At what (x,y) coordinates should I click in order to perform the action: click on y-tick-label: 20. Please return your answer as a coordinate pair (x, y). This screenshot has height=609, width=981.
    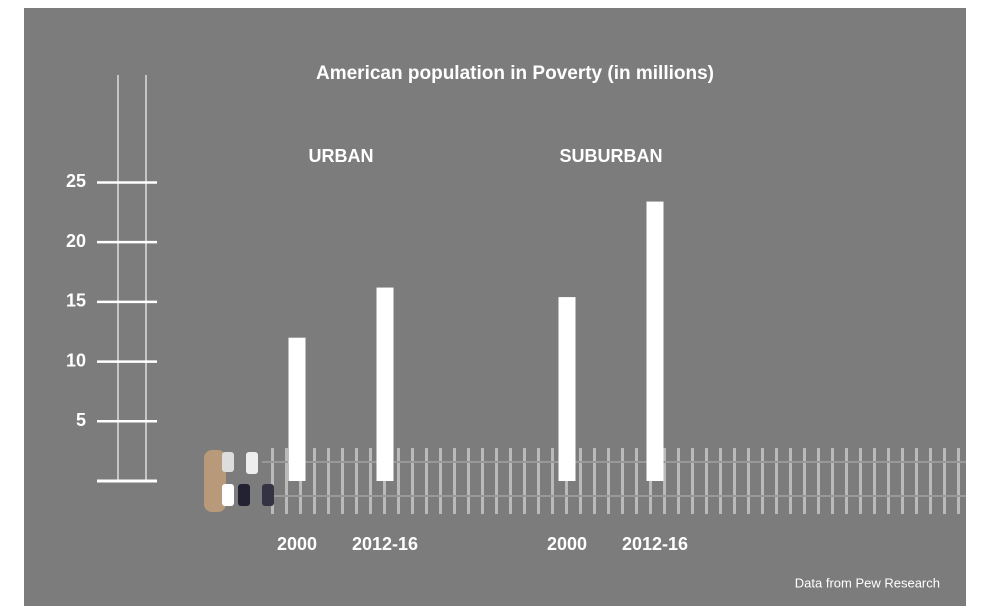
    Looking at the image, I should click on (76, 241).